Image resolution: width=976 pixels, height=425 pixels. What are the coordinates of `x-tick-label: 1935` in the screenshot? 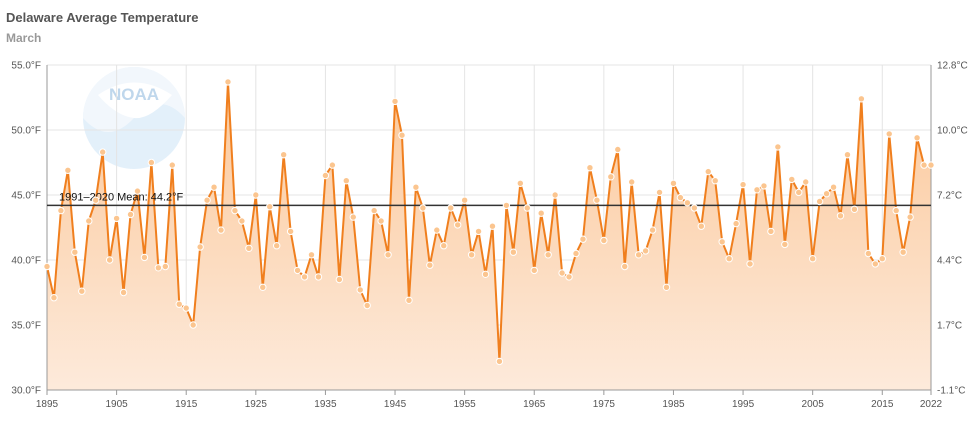 It's located at (325, 404).